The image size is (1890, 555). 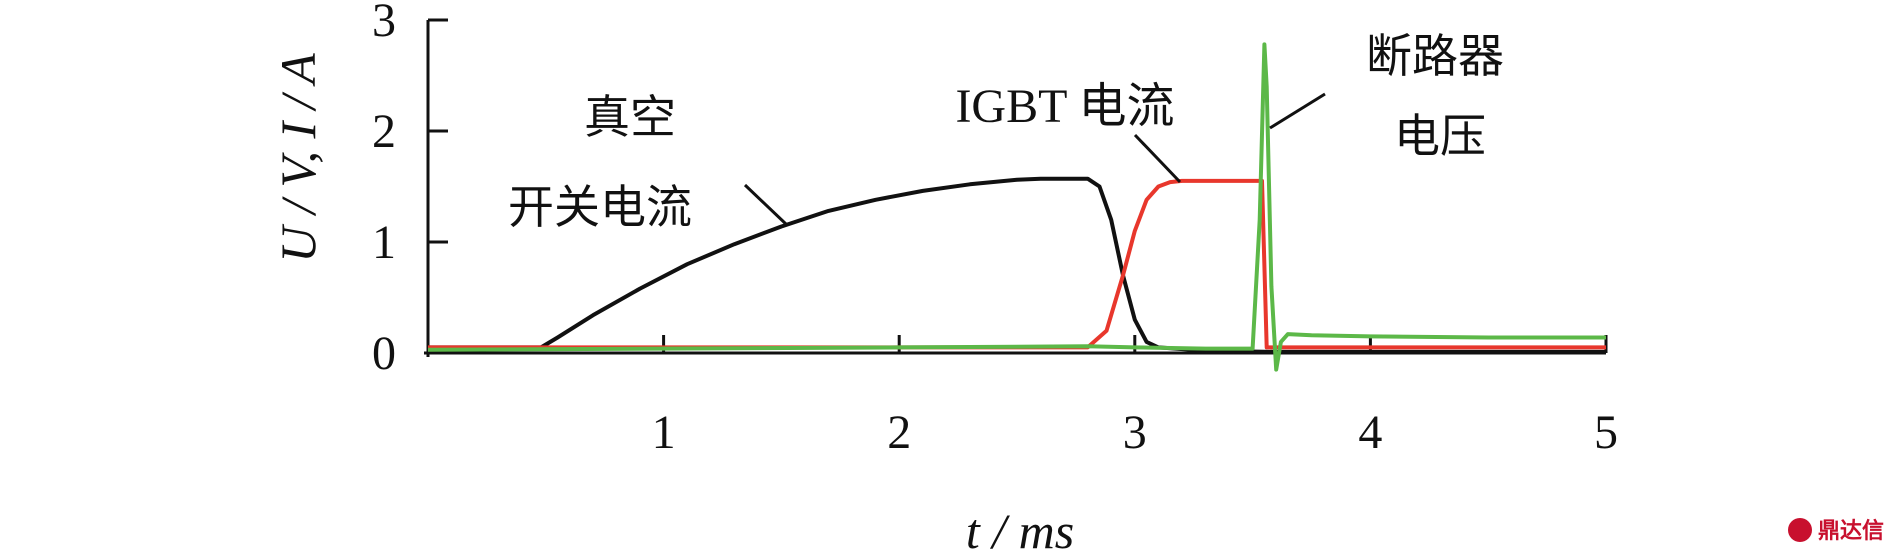 I want to click on annotation-label: 开关电流, so click(x=600, y=207).